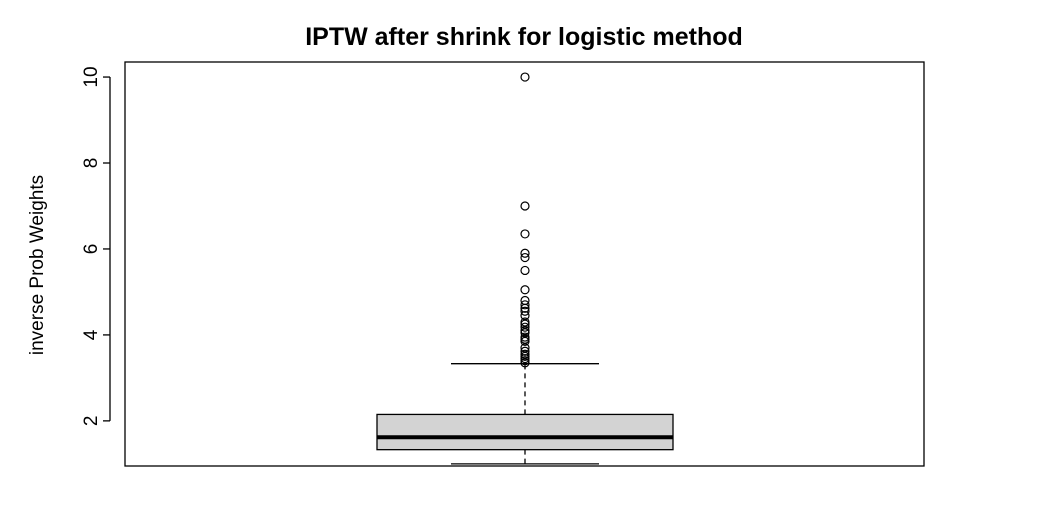 The image size is (1039, 524). What do you see at coordinates (524, 37) in the screenshot?
I see `chart-title: IPTW after shrink for logistic method` at bounding box center [524, 37].